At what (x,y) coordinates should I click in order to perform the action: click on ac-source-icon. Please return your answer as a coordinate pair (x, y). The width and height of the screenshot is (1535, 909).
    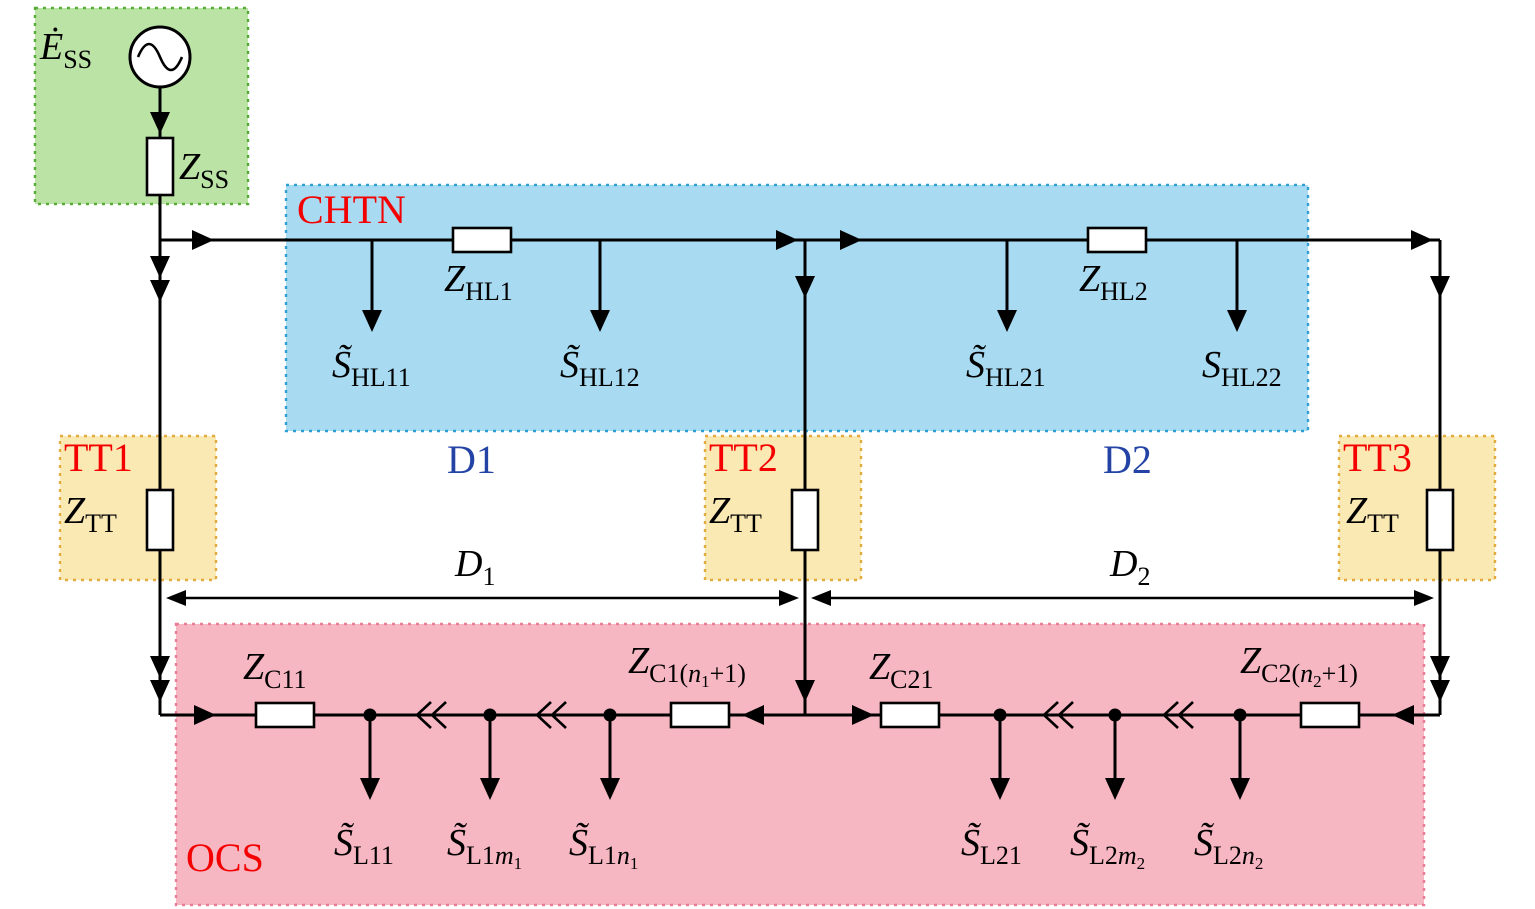
    Looking at the image, I should click on (160, 57).